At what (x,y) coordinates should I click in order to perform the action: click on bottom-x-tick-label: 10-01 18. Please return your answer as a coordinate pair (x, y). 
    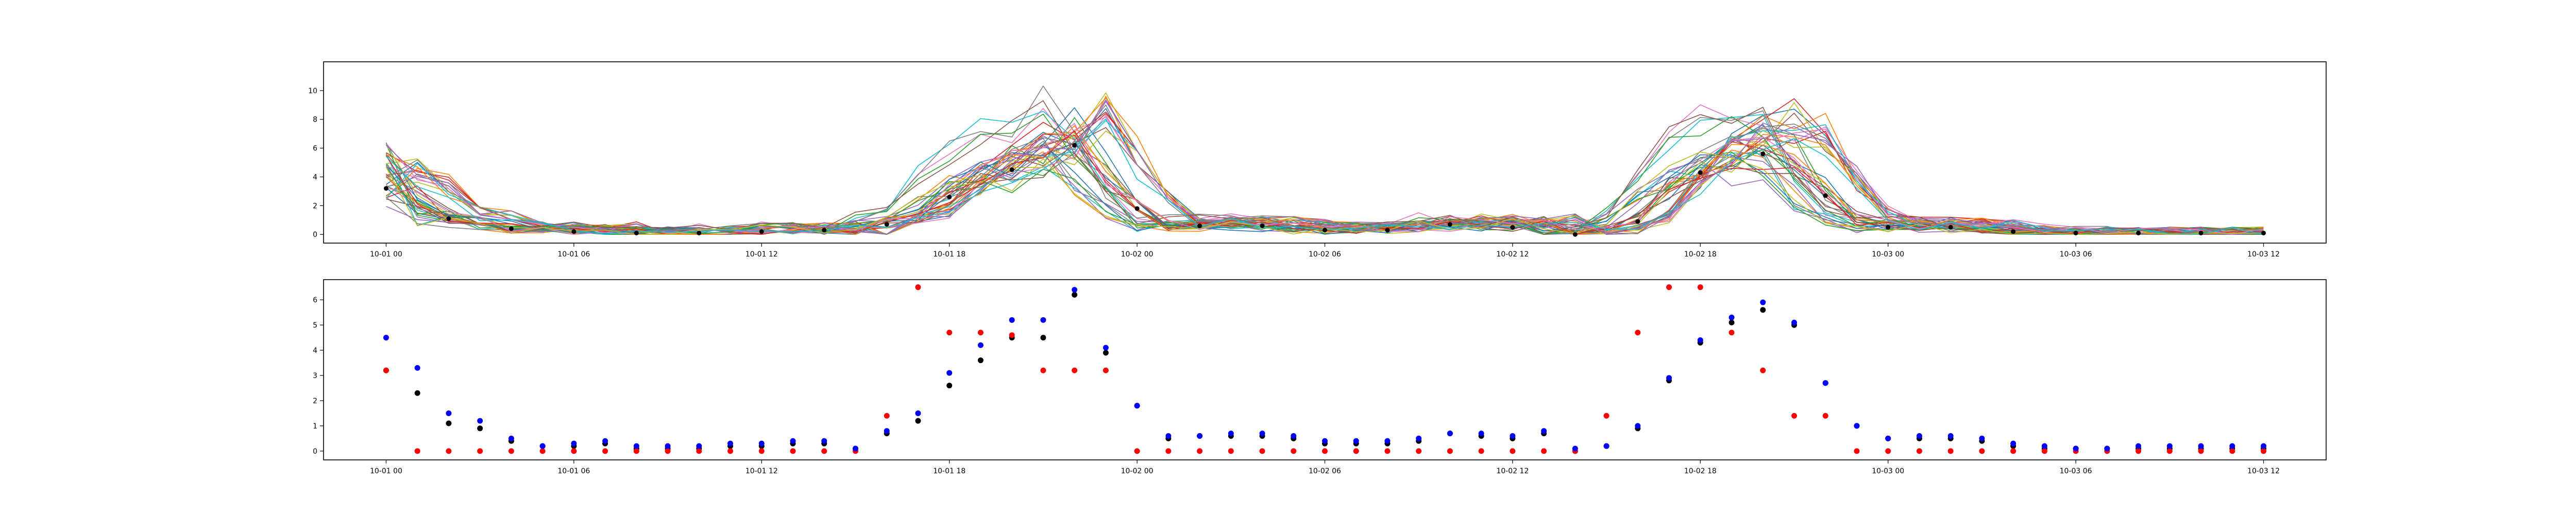
    Looking at the image, I should click on (949, 471).